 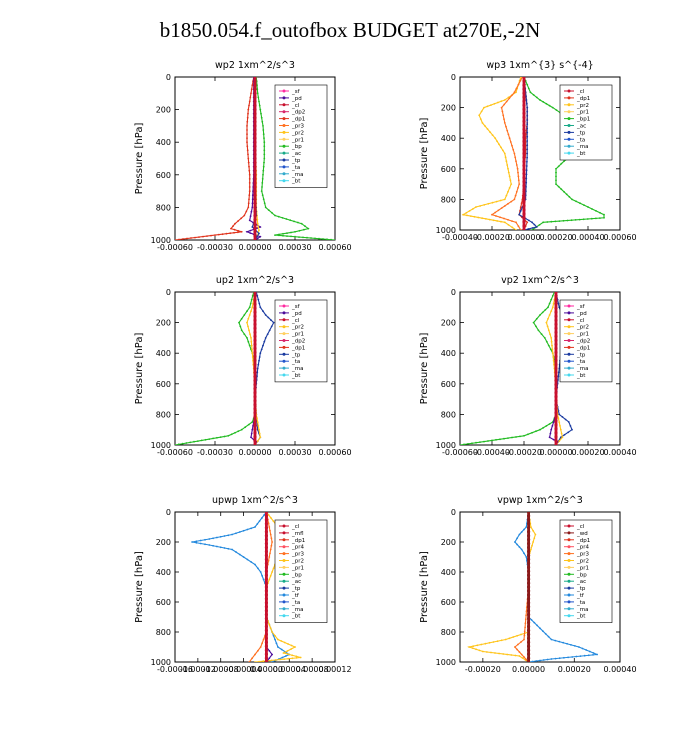 What do you see at coordinates (508, 368) in the screenshot?
I see `series-line-bp` at bounding box center [508, 368].